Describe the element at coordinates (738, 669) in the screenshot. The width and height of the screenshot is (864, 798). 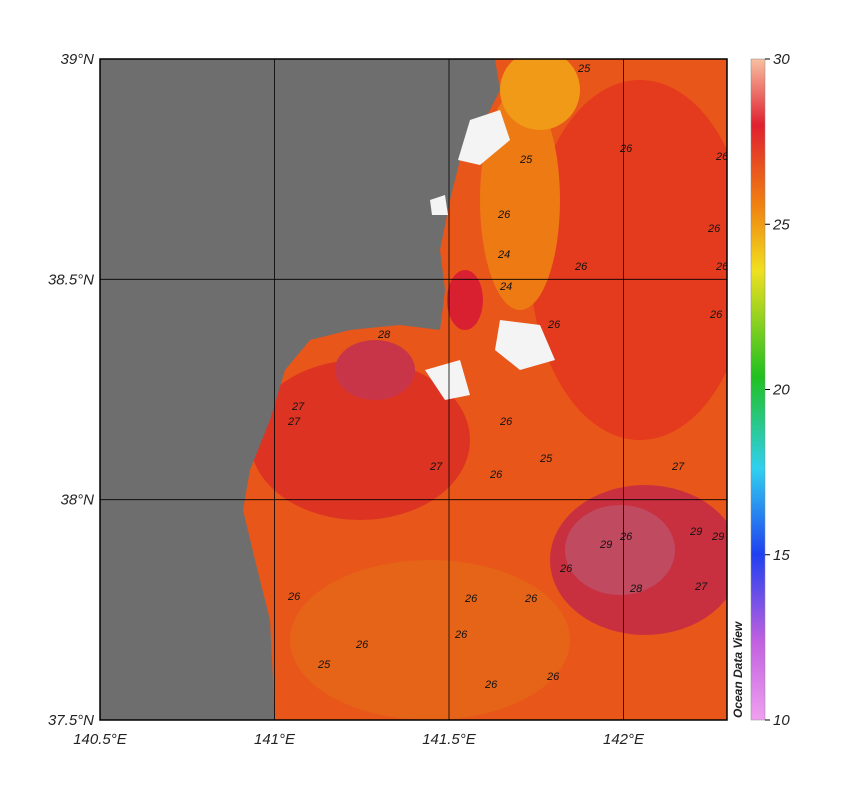
I see `watermark: Ocean Data View` at that location.